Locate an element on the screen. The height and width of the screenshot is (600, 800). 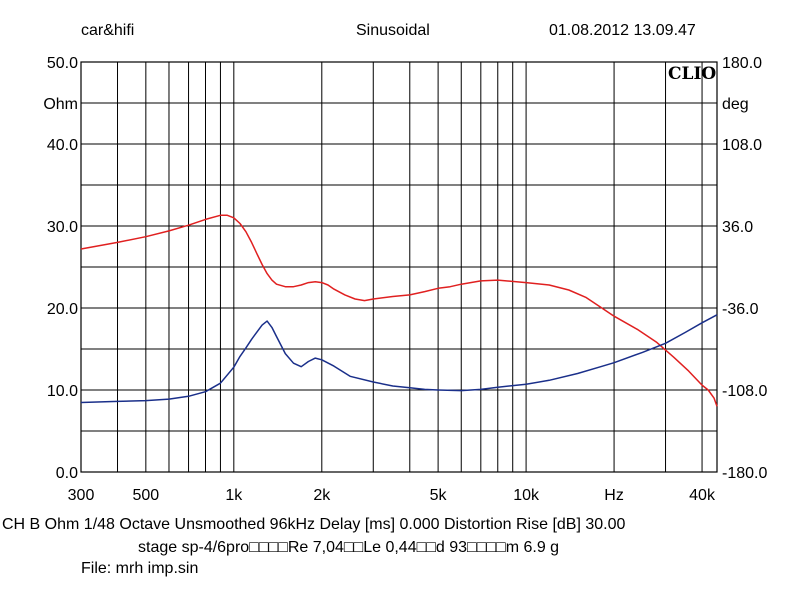
x-tick-label: 1k is located at coordinates (234, 495).